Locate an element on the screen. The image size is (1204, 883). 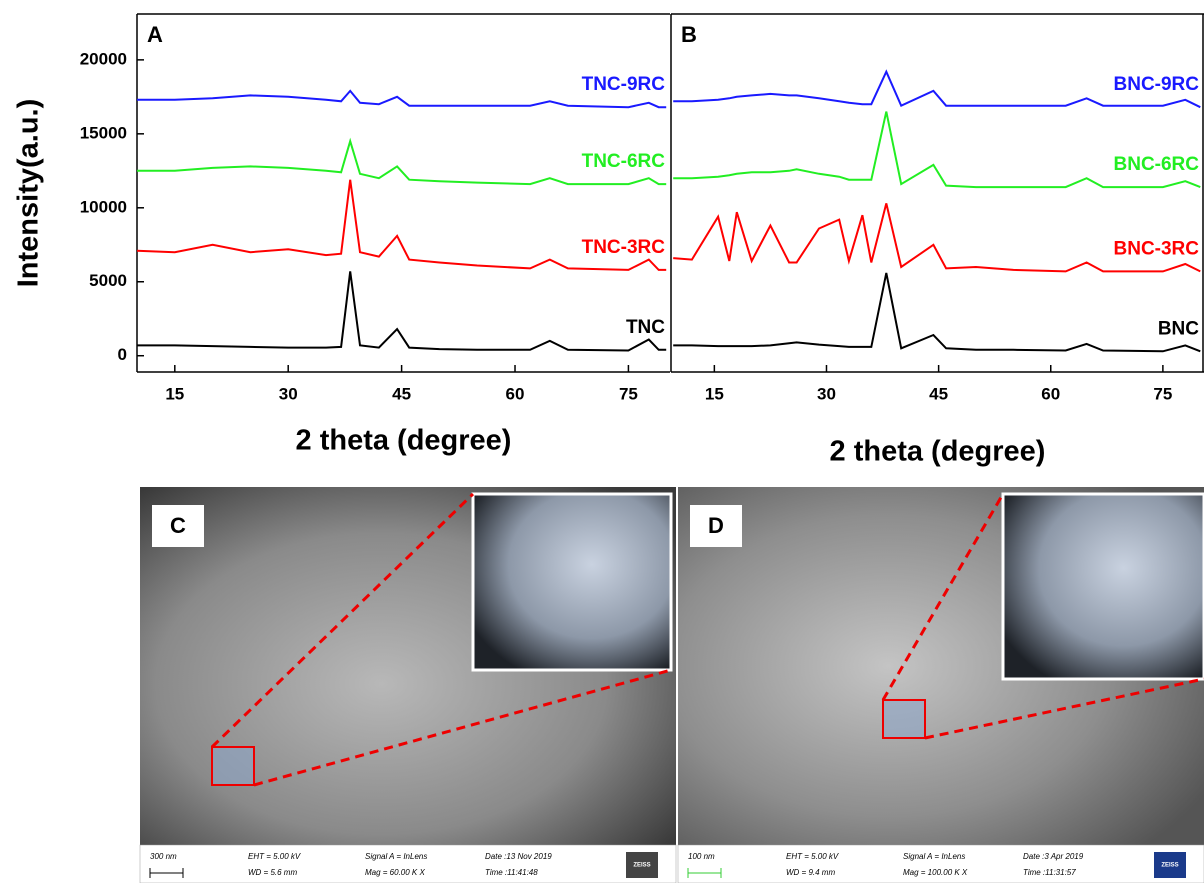
panel-label: D is located at coordinates (716, 525).